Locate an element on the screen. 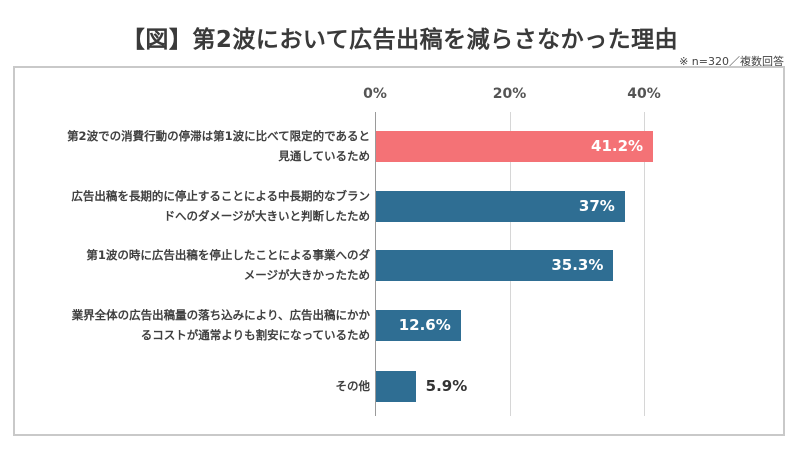 The height and width of the screenshot is (450, 800). x-tick-label: 40% is located at coordinates (644, 94).